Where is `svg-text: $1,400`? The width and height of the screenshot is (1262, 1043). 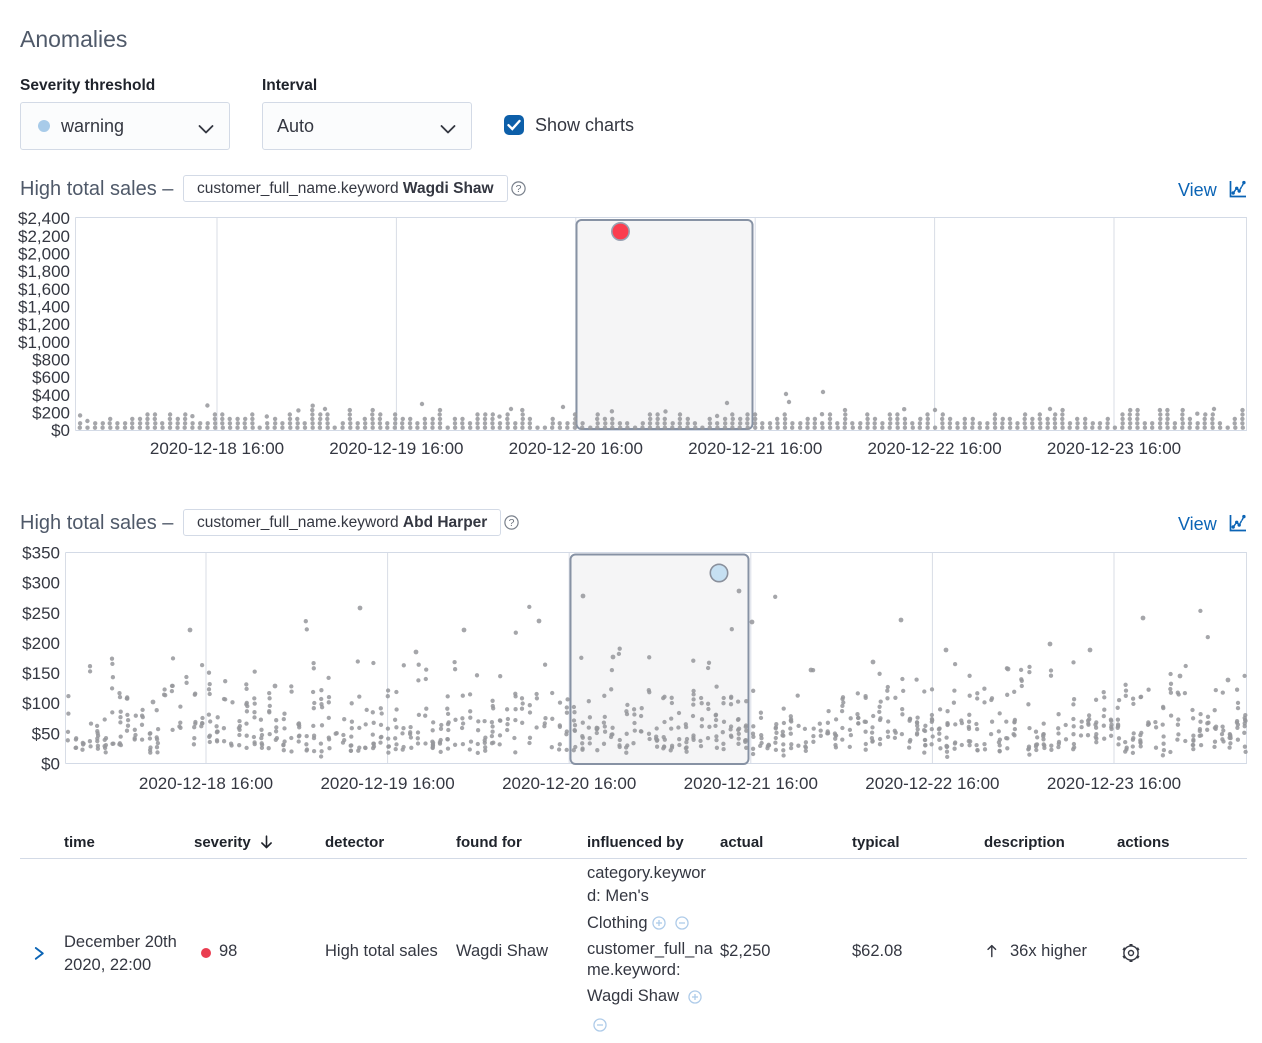
svg-text: $1,400 is located at coordinates (44, 307).